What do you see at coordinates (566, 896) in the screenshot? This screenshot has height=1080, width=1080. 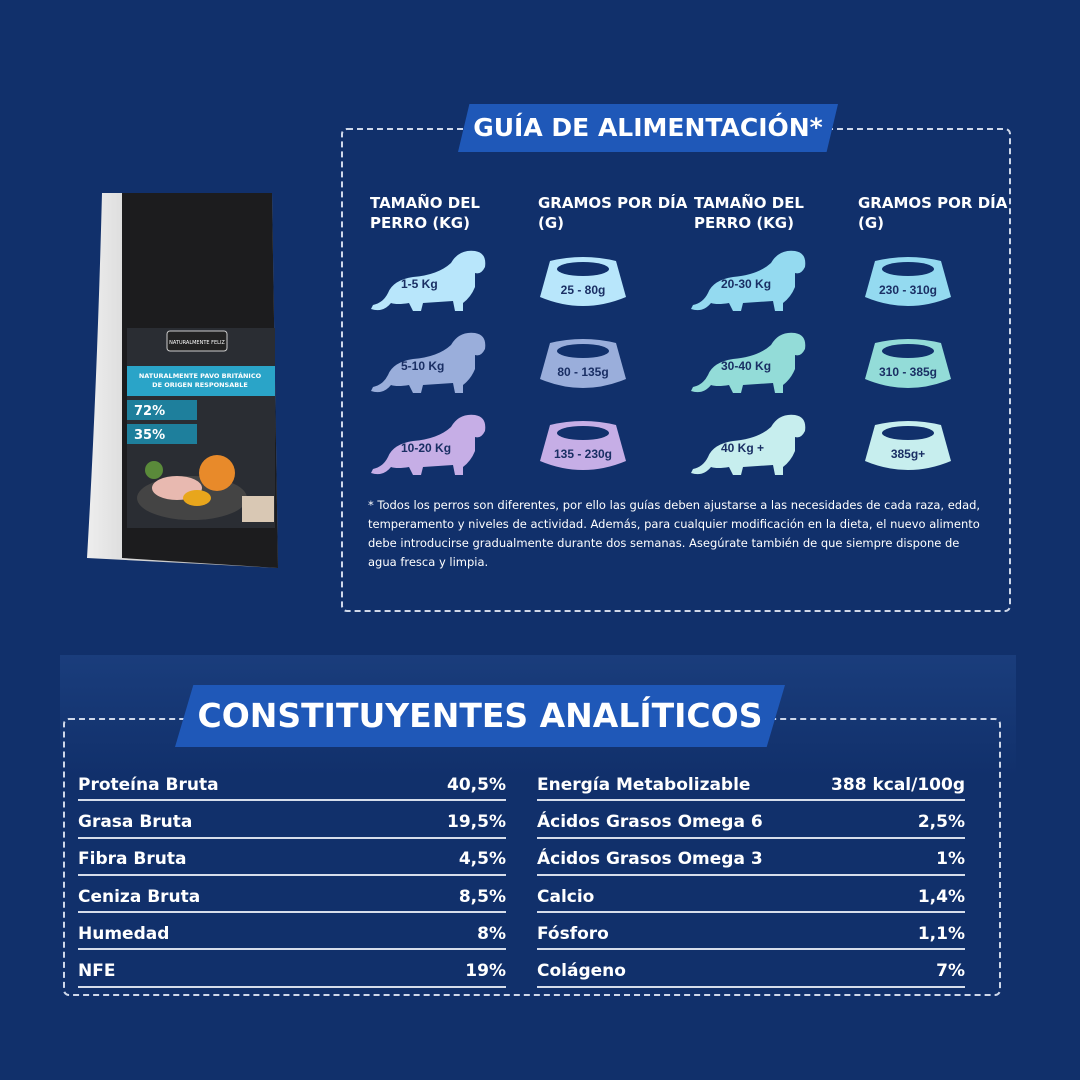 I see `analysis-label: Calcio` at bounding box center [566, 896].